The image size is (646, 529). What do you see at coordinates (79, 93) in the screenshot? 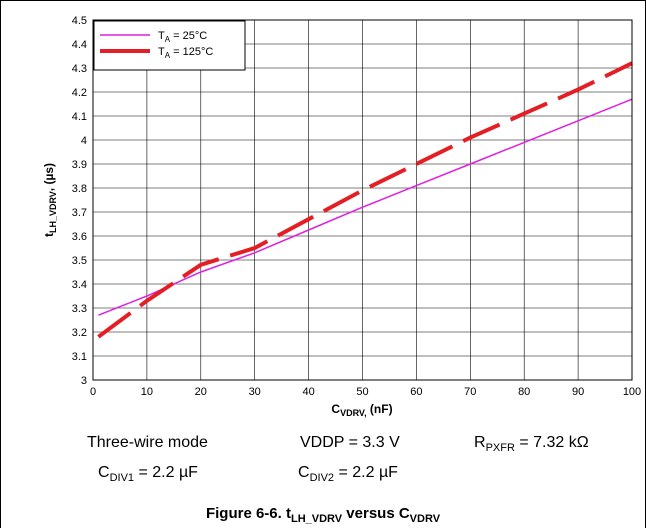
I see `y-tick-label: 4.2` at bounding box center [79, 93].